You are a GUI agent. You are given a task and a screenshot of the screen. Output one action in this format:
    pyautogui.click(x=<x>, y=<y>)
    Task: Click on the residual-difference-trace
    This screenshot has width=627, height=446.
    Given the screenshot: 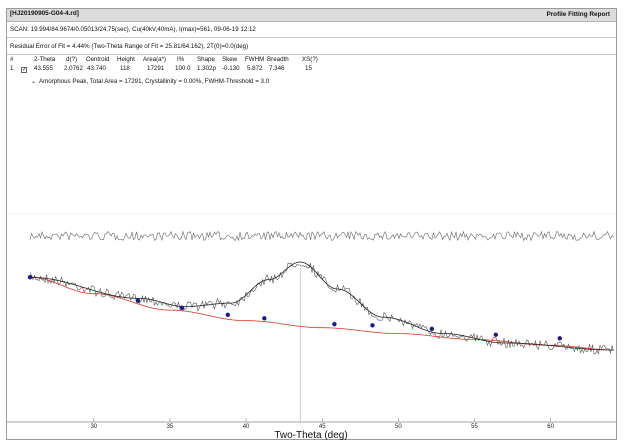 What is the action you would take?
    pyautogui.click(x=321, y=236)
    